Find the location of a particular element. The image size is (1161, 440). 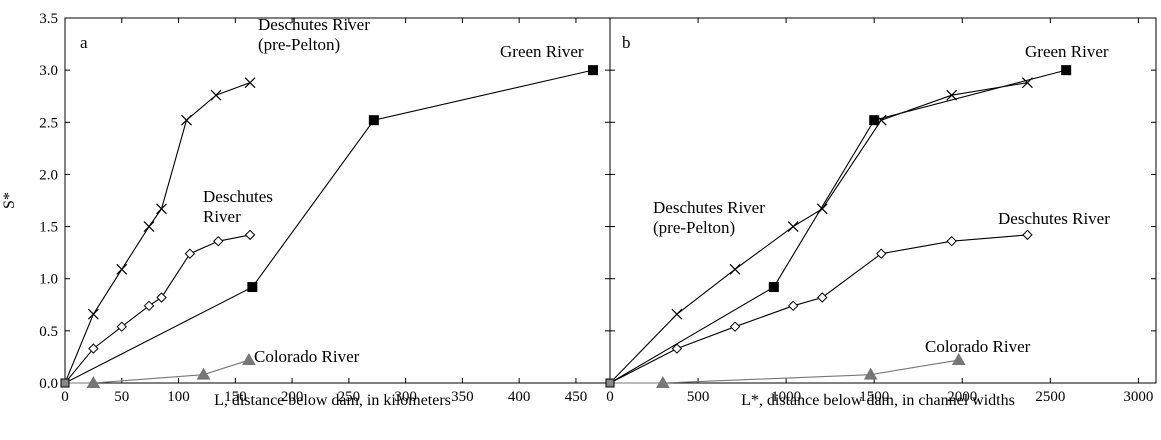

y-tick-label: 3.5 is located at coordinates (48, 19).